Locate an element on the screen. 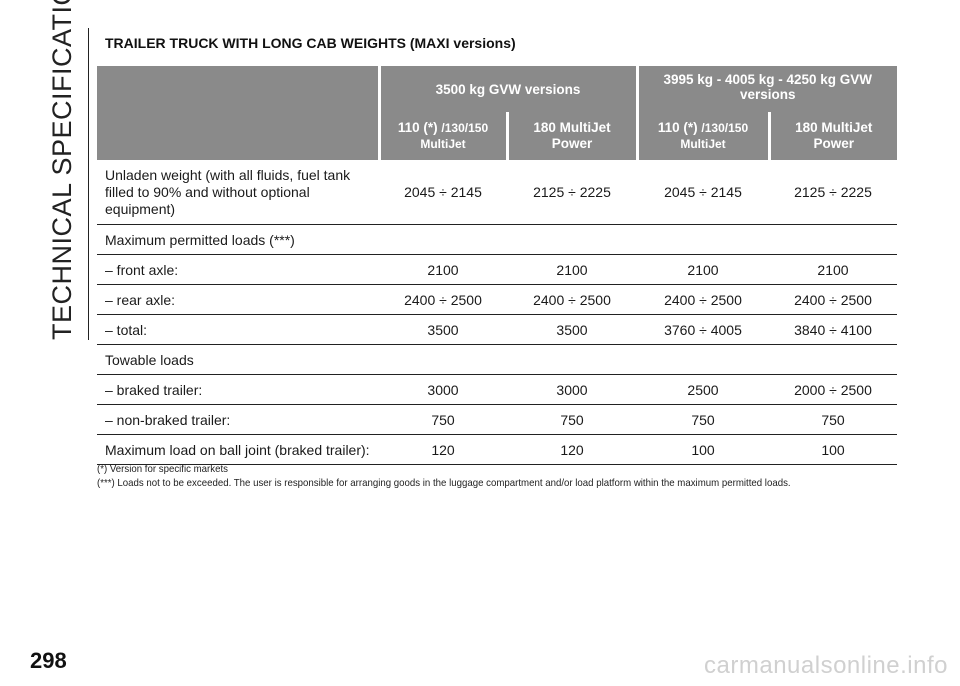 The image size is (960, 686). row-label: Towable loads is located at coordinates (238, 359).